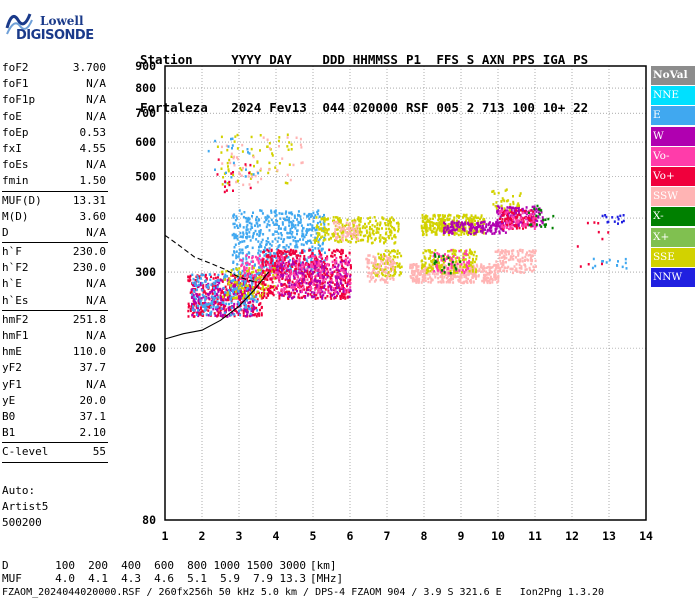  Describe the element at coordinates (145, 218) in the screenshot. I see `y-tick-label: 400` at that location.